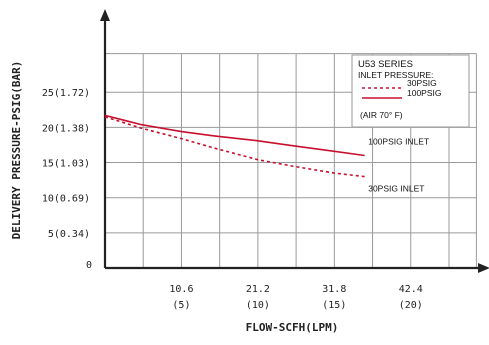 The height and width of the screenshot is (345, 489). Describe the element at coordinates (334, 305) in the screenshot. I see `x-tick-sublabel: (15)` at that location.